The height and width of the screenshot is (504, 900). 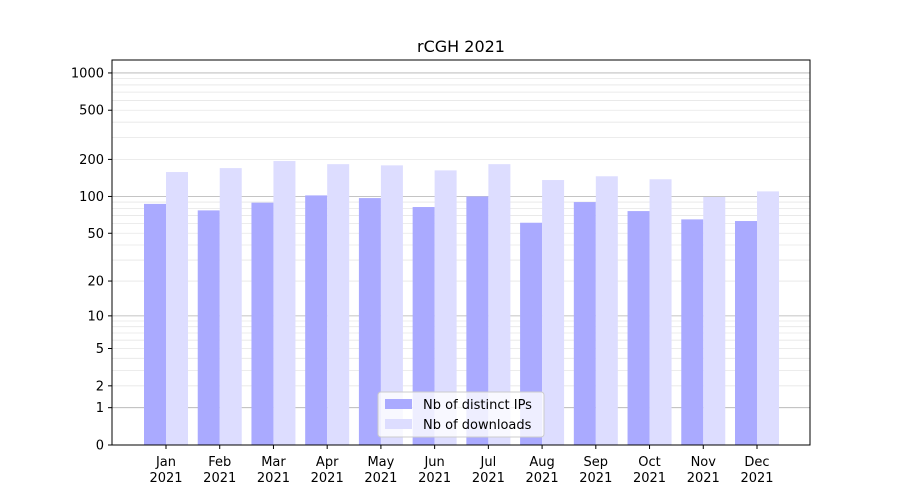 I want to click on x-tick-label: Jul 2021, so click(x=488, y=470).